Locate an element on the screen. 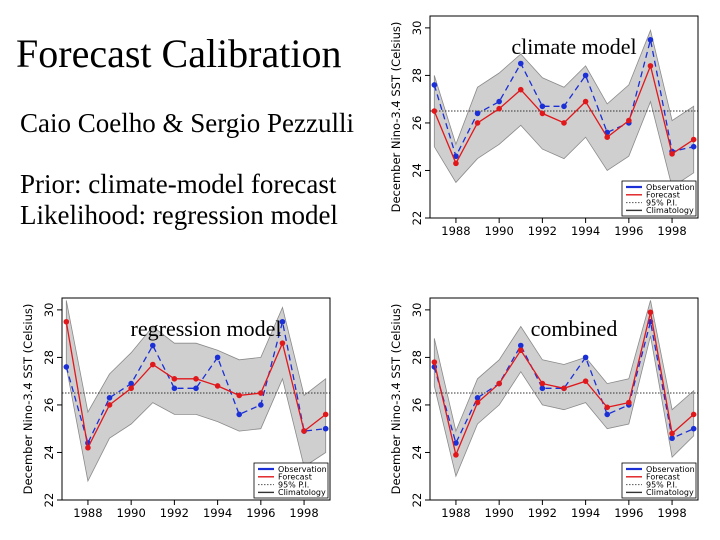 Image resolution: width=720 pixels, height=540 pixels. panel-title: regression model is located at coordinates (206, 328).